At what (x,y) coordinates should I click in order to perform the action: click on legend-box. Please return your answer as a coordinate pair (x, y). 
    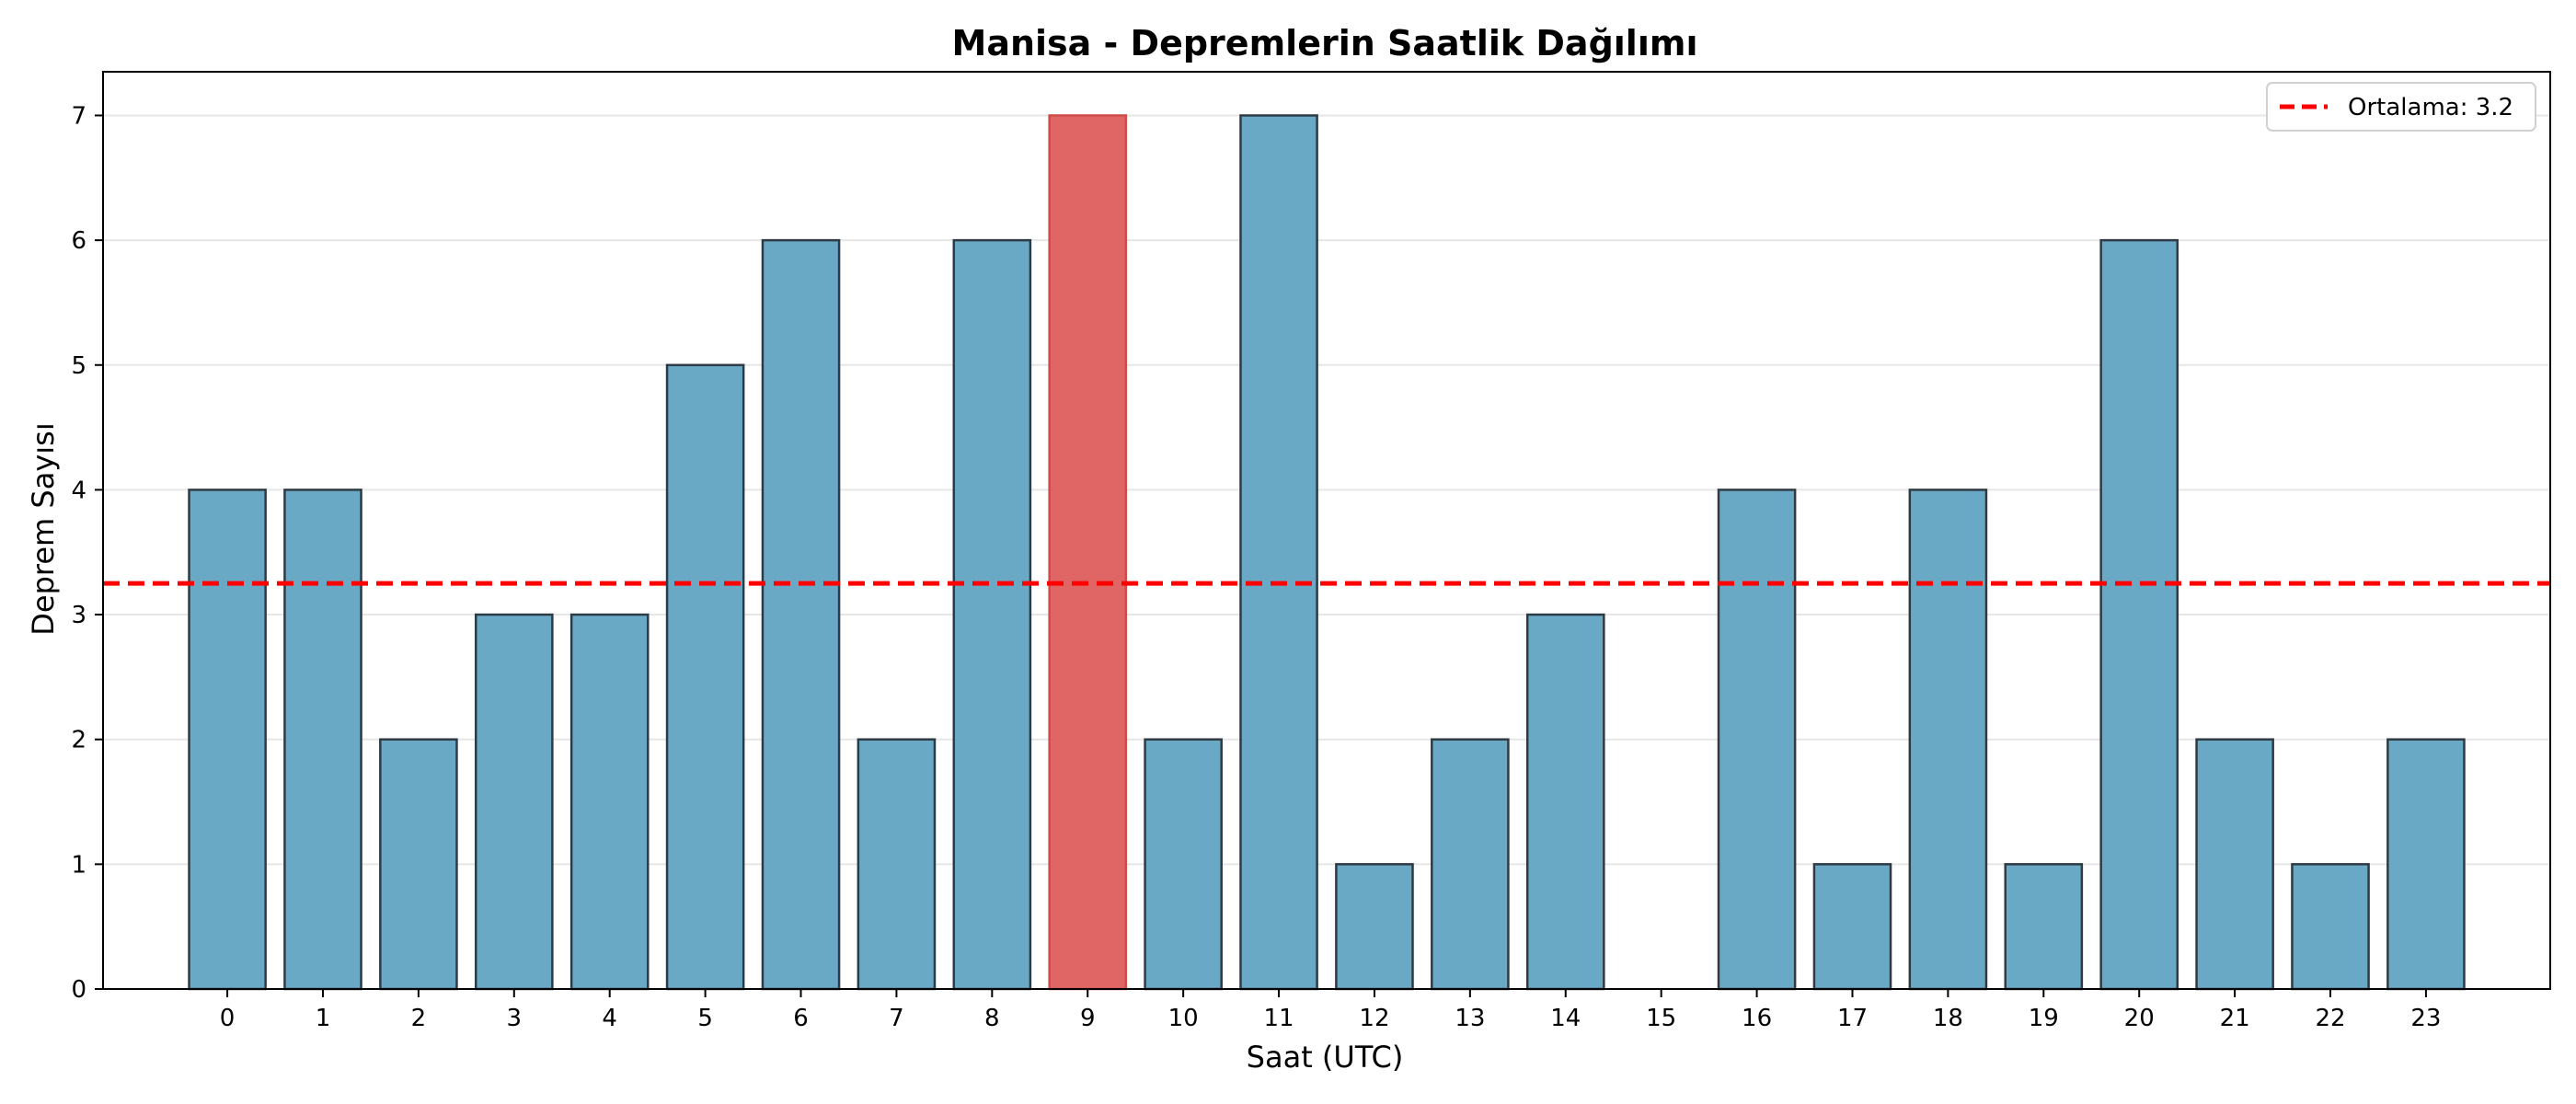
    Looking at the image, I should click on (2401, 107).